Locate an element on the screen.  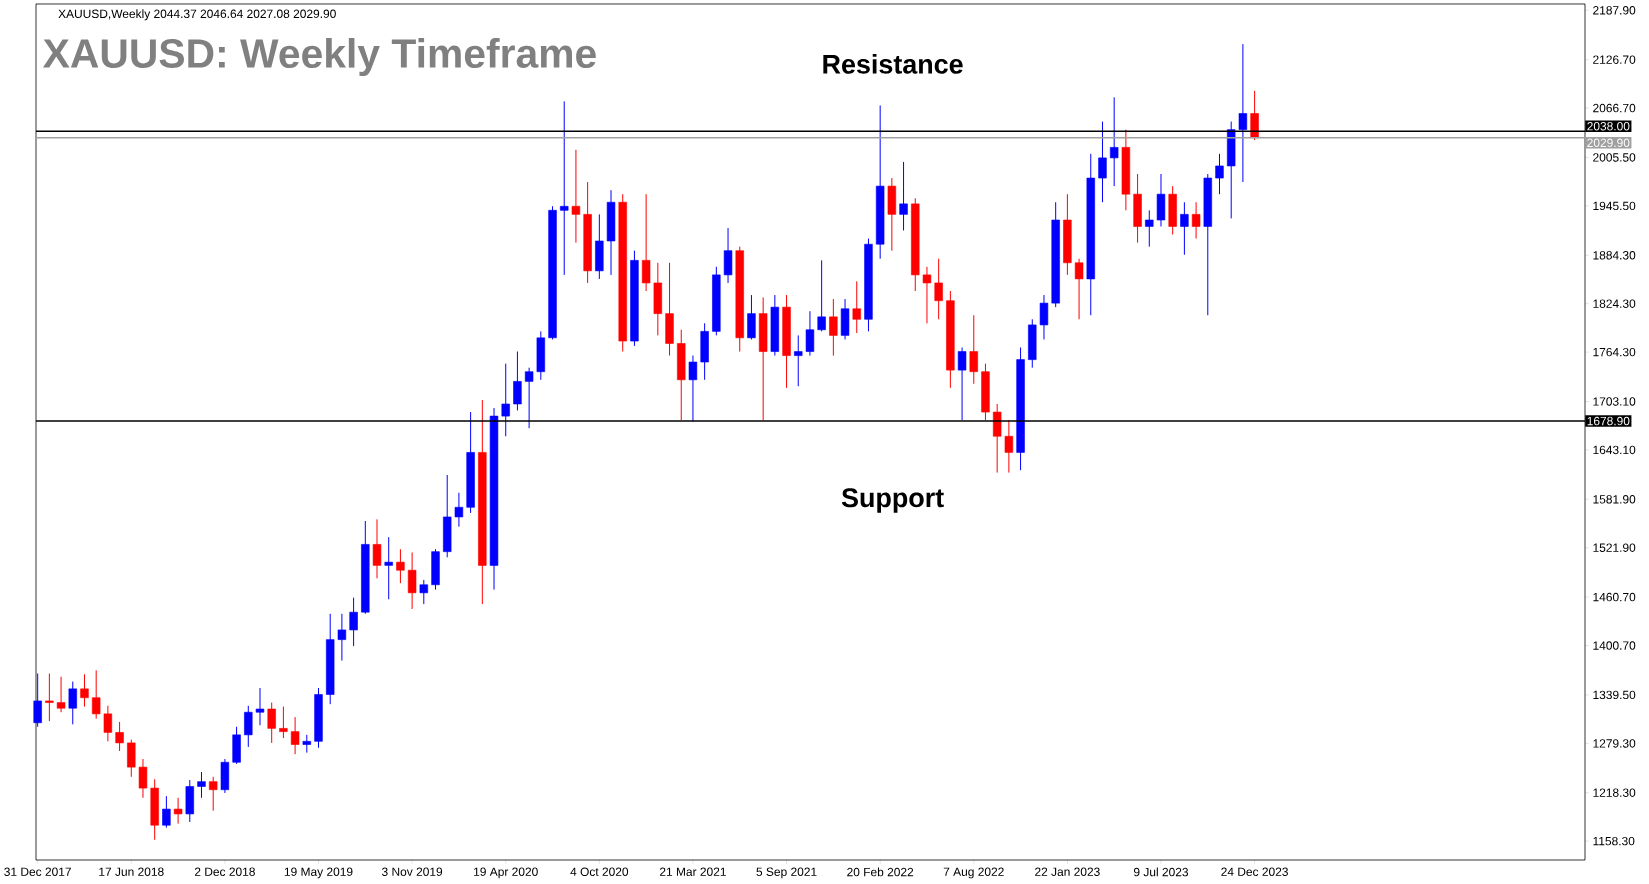
y-tick-label: 2066.70 is located at coordinates (1614, 108).